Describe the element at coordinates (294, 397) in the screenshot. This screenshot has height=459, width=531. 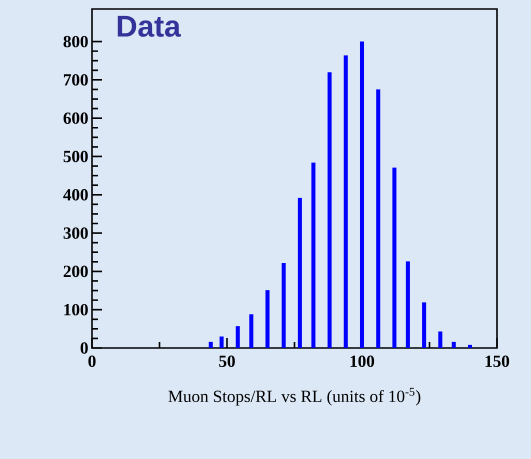
I see `x-axis-title: Muon Stops/RL vs RL (units of 10$^{-5}$)` at that location.